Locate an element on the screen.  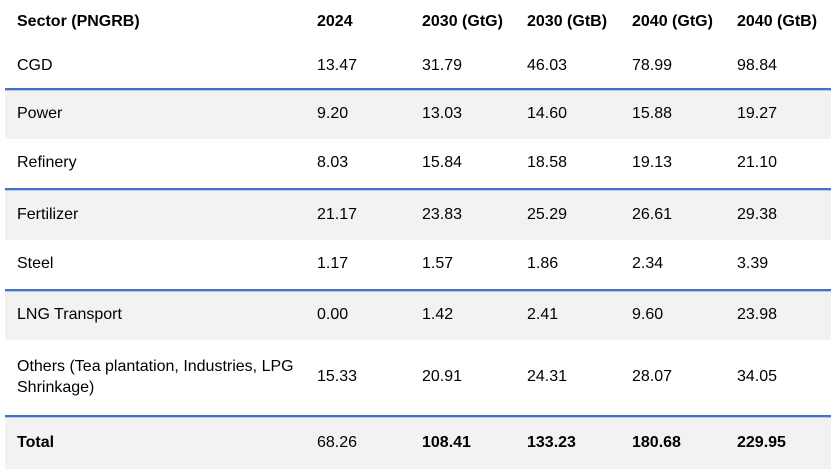
value-cell: 13.03 is located at coordinates (474, 113).